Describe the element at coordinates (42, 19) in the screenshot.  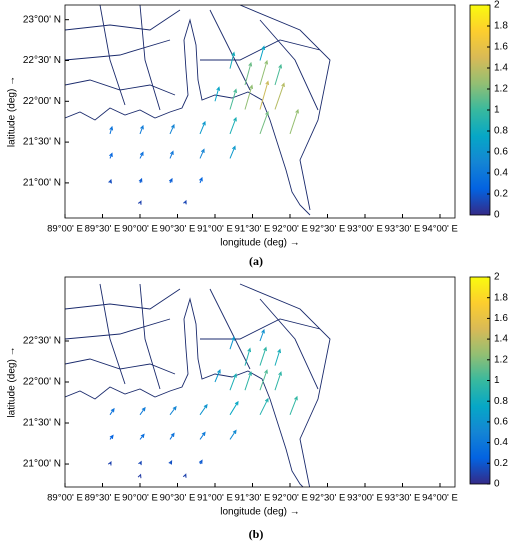
I see `y-tick-label: 23°00' N` at that location.